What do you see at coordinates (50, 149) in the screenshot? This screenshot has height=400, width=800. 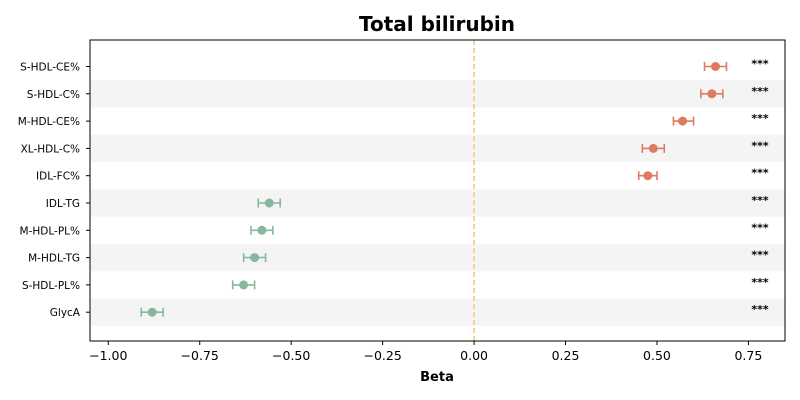 I see `y-tick-label: XL-HDL-C%` at bounding box center [50, 149].